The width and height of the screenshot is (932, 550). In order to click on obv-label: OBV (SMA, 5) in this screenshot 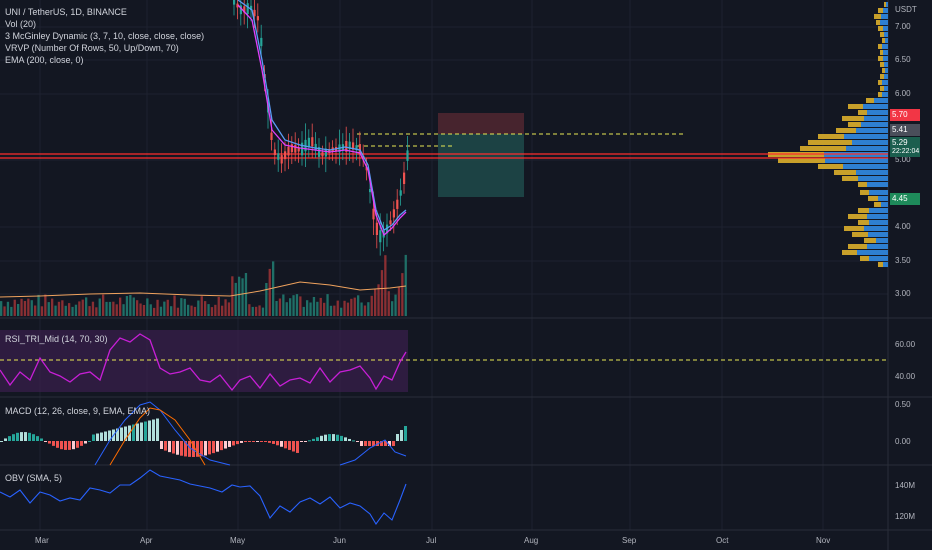, I will do `click(34, 478)`.